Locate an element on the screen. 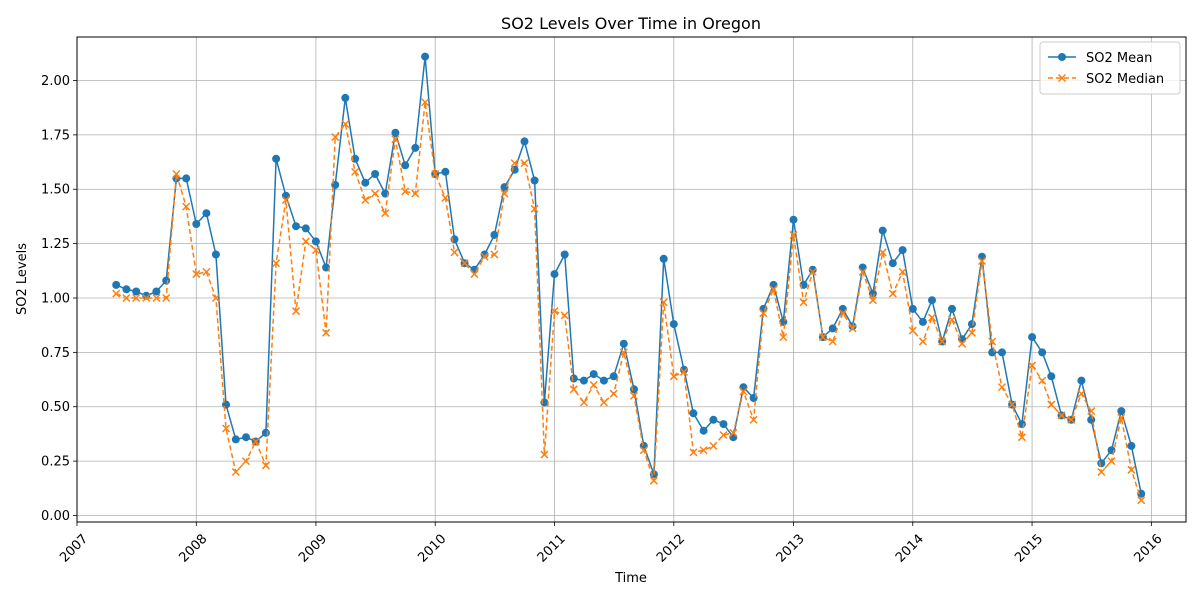 This screenshot has width=1200, height=600. y-tick-label: 0.75 is located at coordinates (55, 353).